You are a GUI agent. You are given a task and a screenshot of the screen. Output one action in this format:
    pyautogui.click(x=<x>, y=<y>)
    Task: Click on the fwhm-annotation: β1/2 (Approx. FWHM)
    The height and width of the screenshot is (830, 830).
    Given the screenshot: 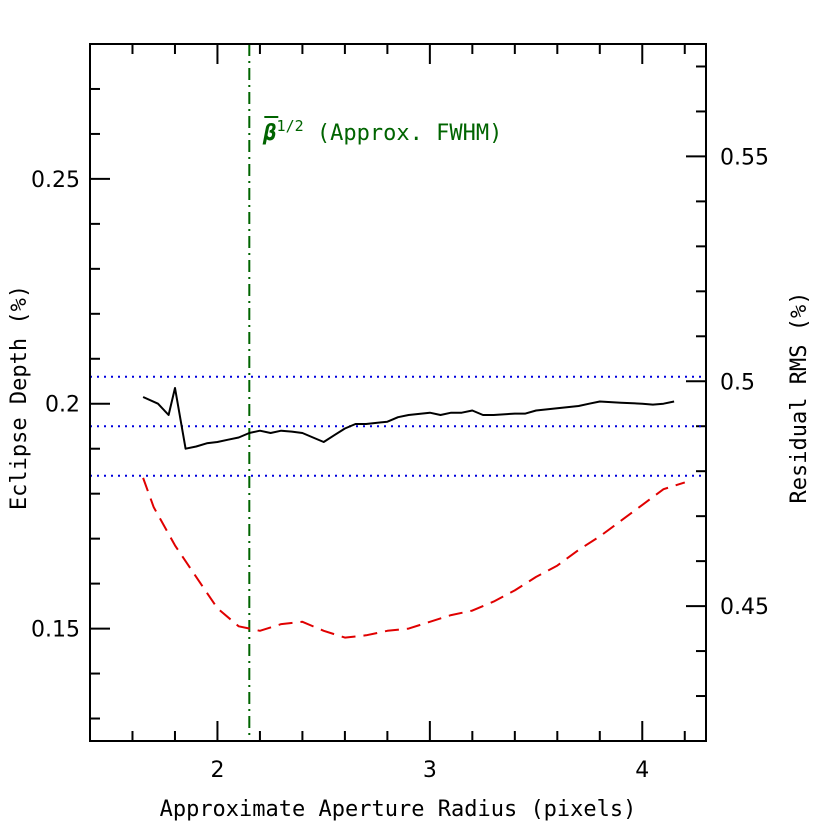 What is the action you would take?
    pyautogui.click(x=382, y=131)
    